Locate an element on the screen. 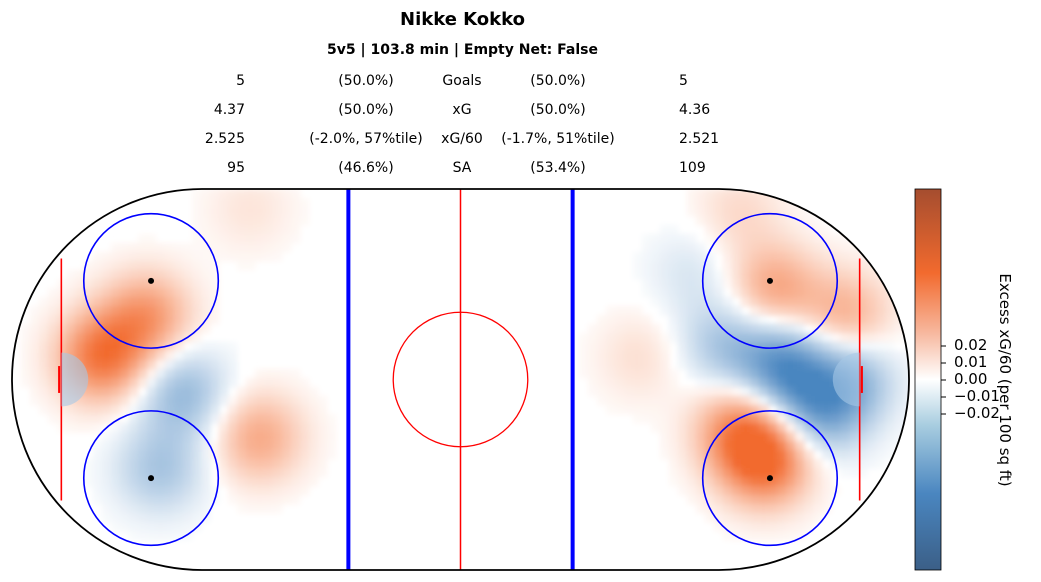 Image resolution: width=1041 pixels, height=582 pixels. stat-away-value: 109 is located at coordinates (692, 168).